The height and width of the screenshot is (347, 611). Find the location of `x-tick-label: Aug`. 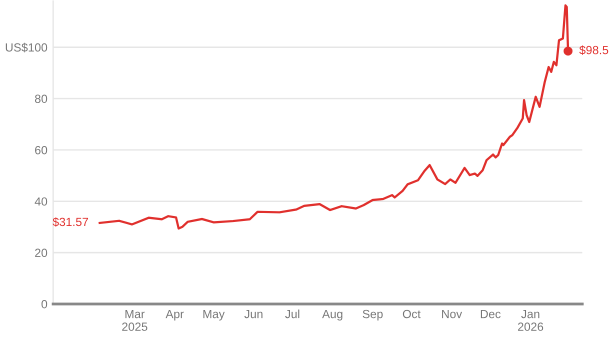

x-tick-label: Aug is located at coordinates (332, 315).